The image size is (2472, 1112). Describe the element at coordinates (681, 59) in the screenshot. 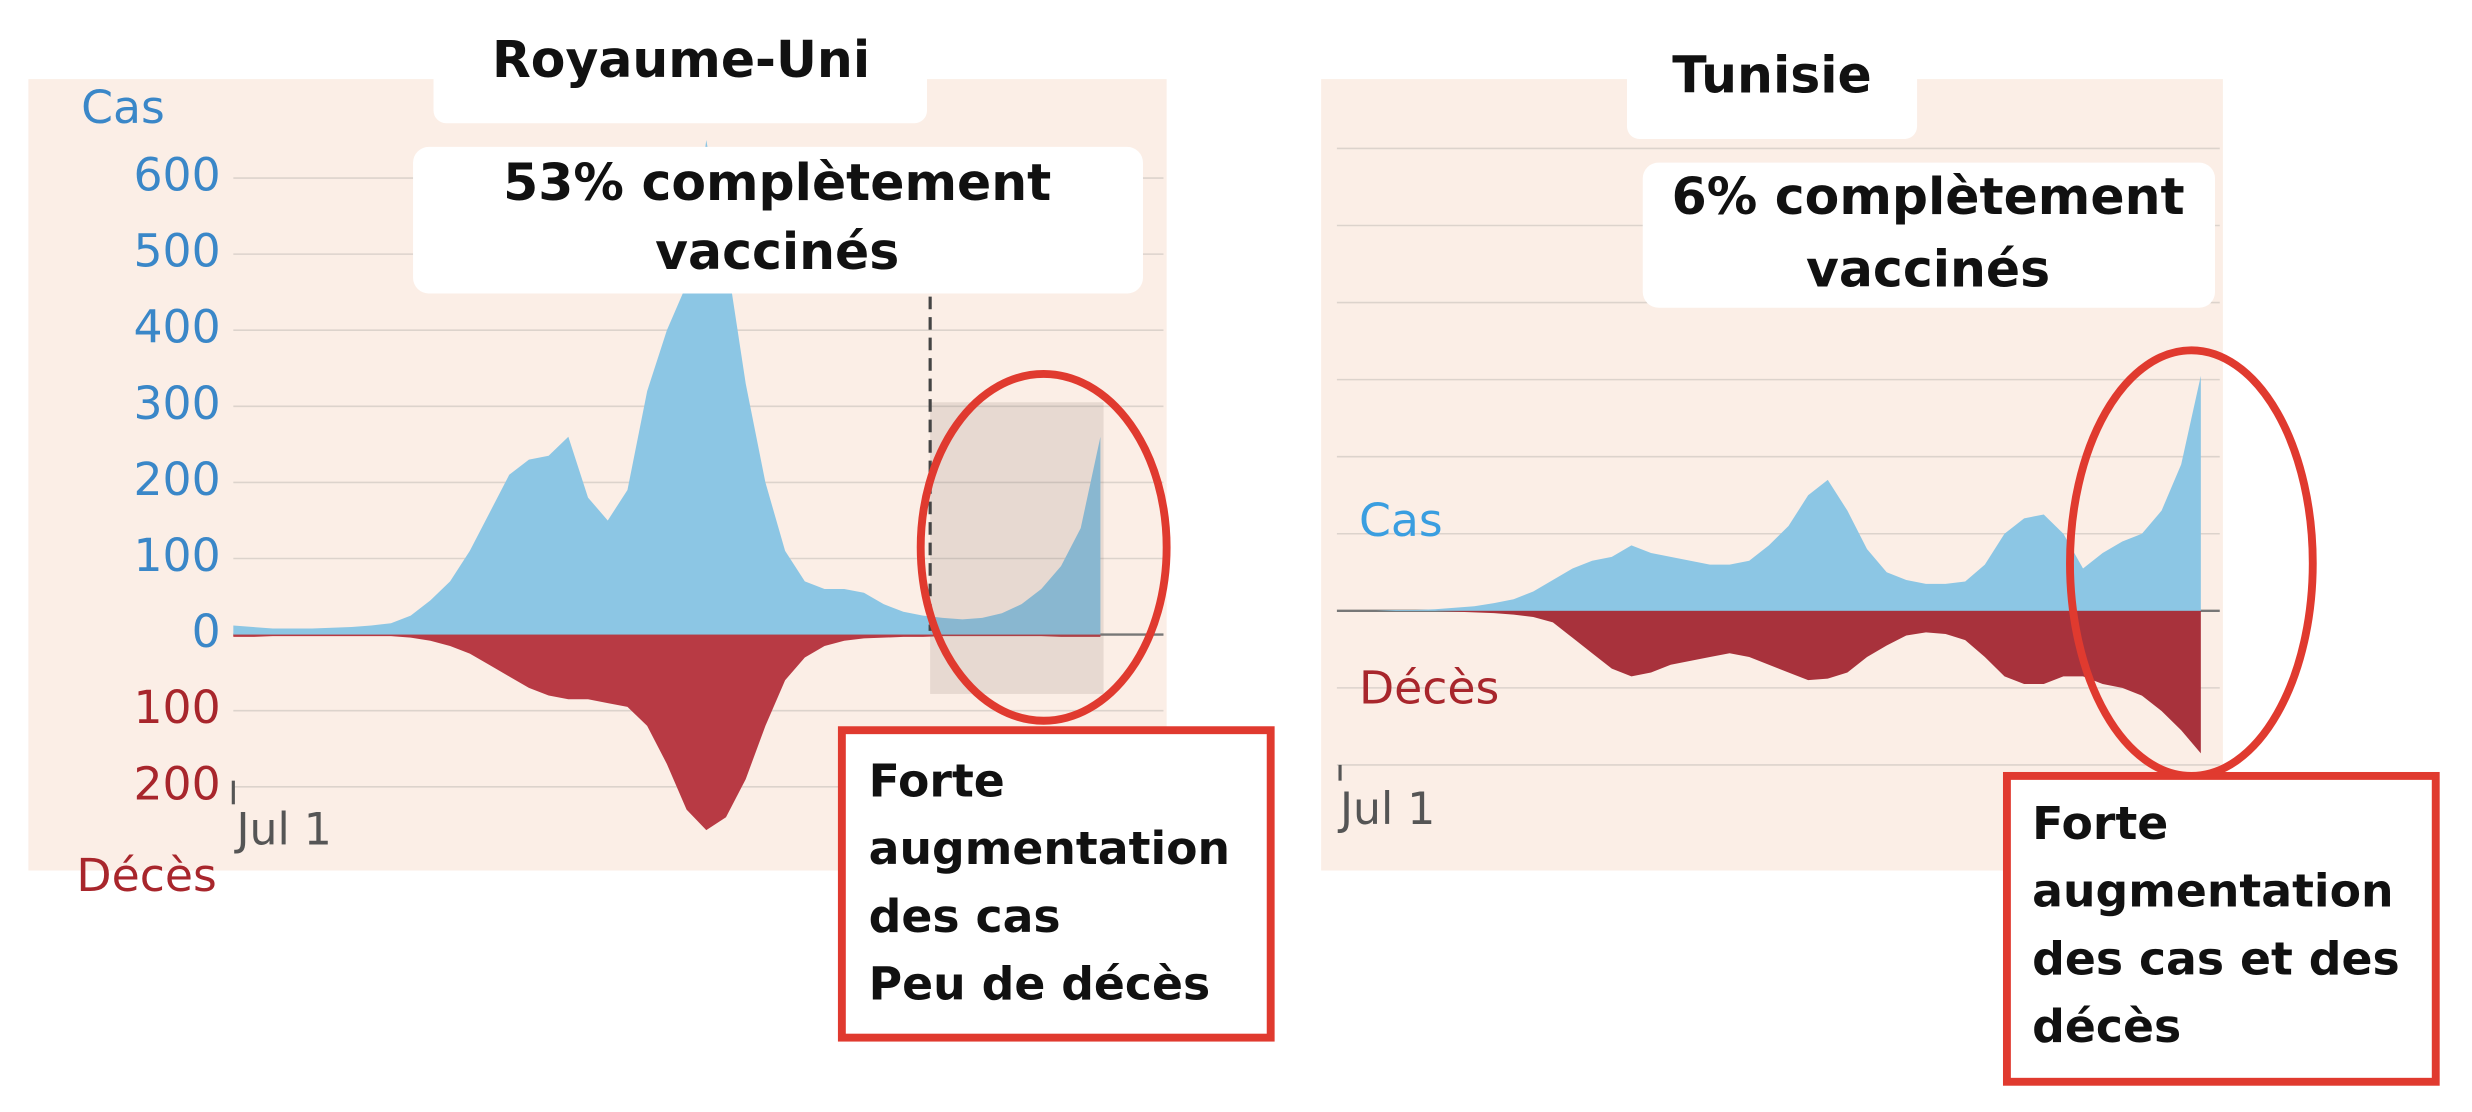

I see `chart-title: Royaume-Uni` at that location.